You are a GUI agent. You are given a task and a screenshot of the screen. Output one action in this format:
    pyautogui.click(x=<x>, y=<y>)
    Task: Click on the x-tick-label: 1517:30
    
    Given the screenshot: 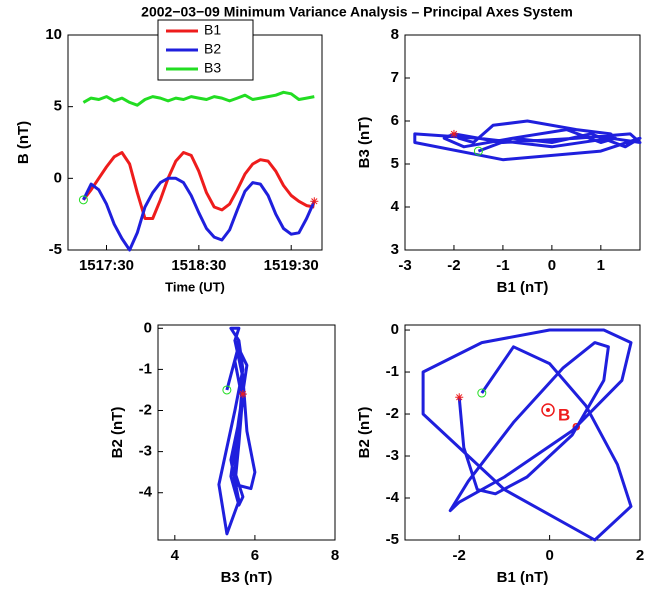 What is the action you would take?
    pyautogui.click(x=106, y=265)
    